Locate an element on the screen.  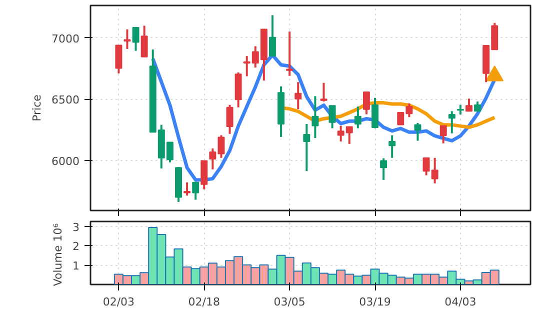
x-tick-label: 04/03 is located at coordinates (460, 302).